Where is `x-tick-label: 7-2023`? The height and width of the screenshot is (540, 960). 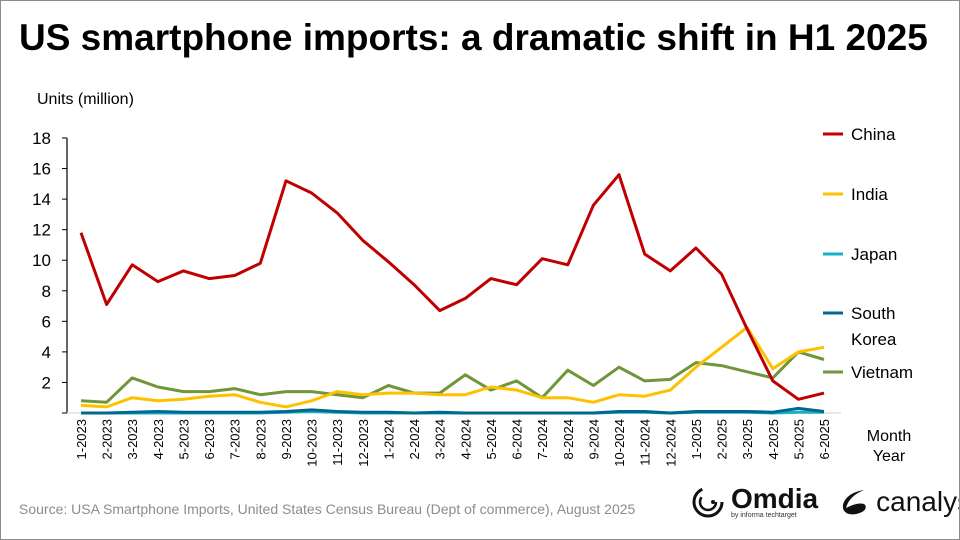 x-tick-label: 7-2023 is located at coordinates (235, 439).